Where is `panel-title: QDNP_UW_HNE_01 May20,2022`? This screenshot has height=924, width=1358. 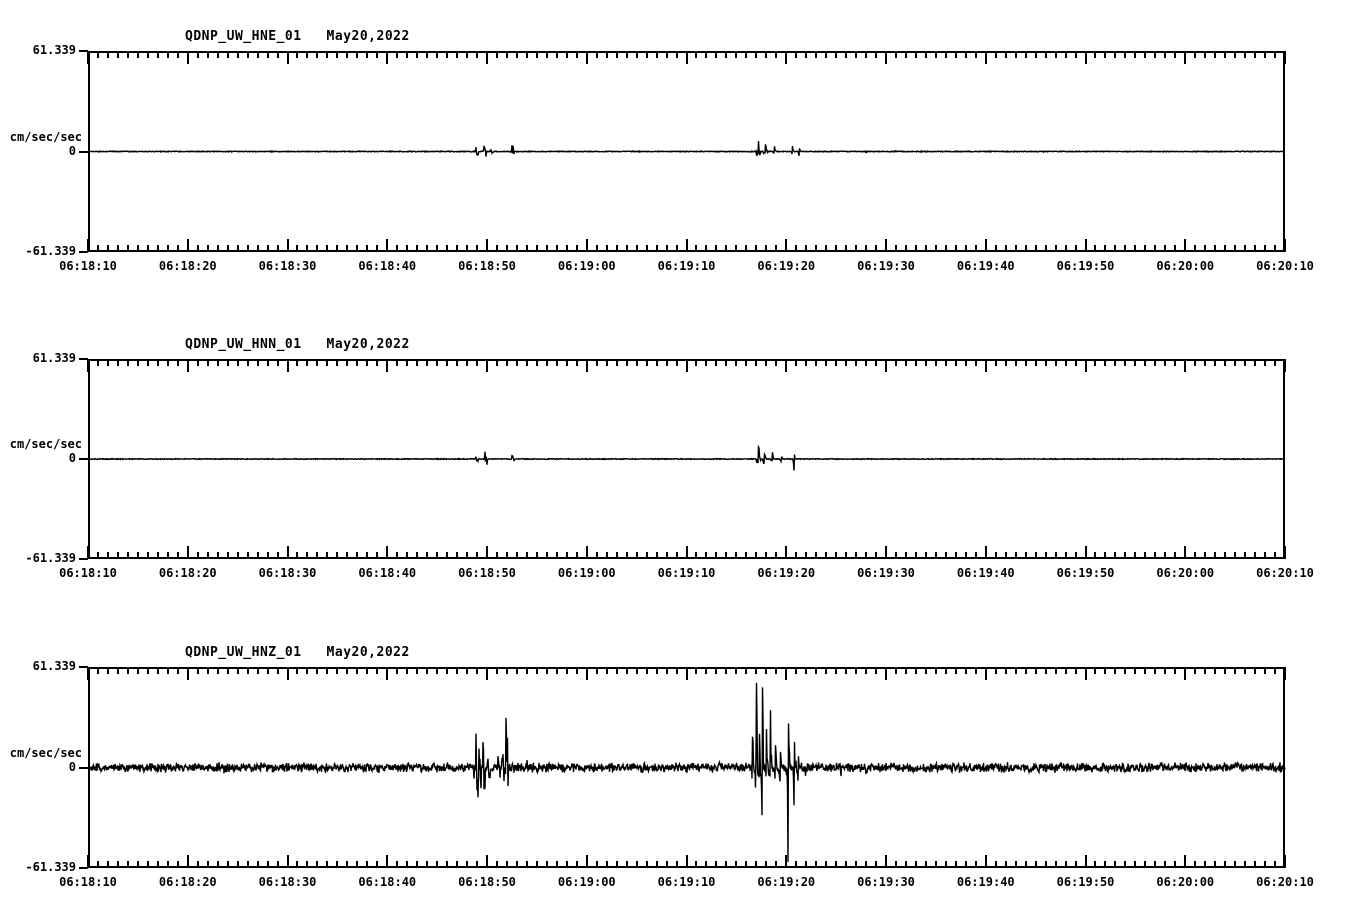
panel-title: QDNP_UW_HNE_01 May20,2022 is located at coordinates (297, 36).